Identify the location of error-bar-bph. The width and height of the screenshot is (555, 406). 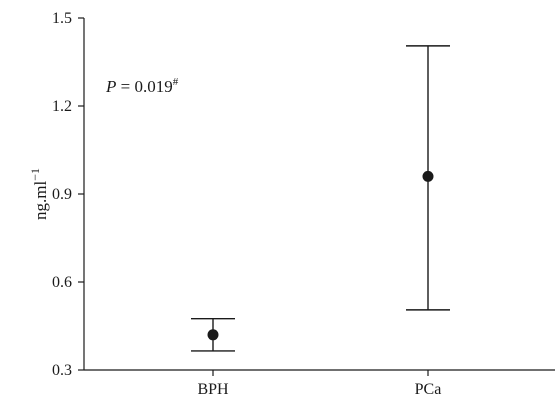
(213, 334).